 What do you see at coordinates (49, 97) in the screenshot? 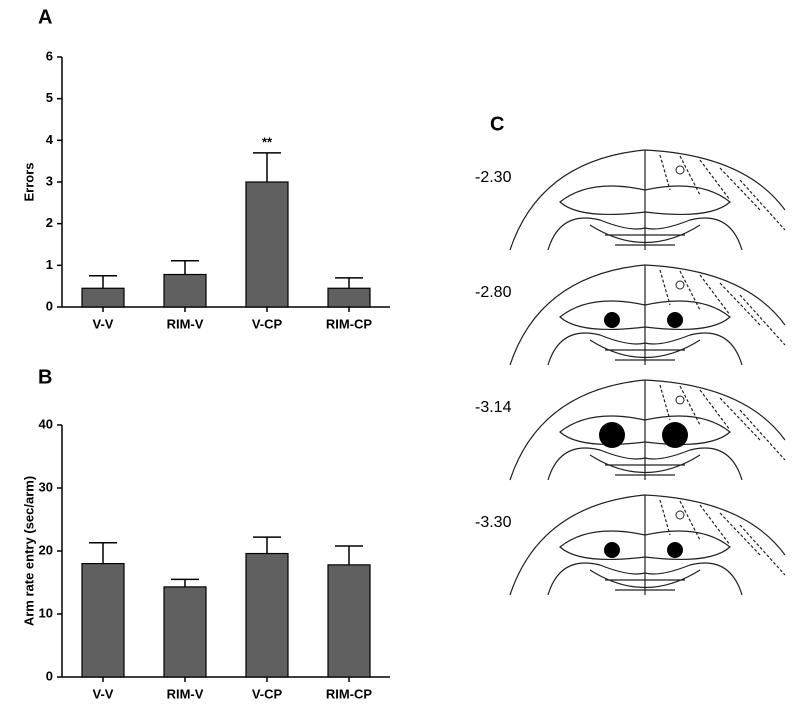
I see `y-tick-label: 5` at bounding box center [49, 97].